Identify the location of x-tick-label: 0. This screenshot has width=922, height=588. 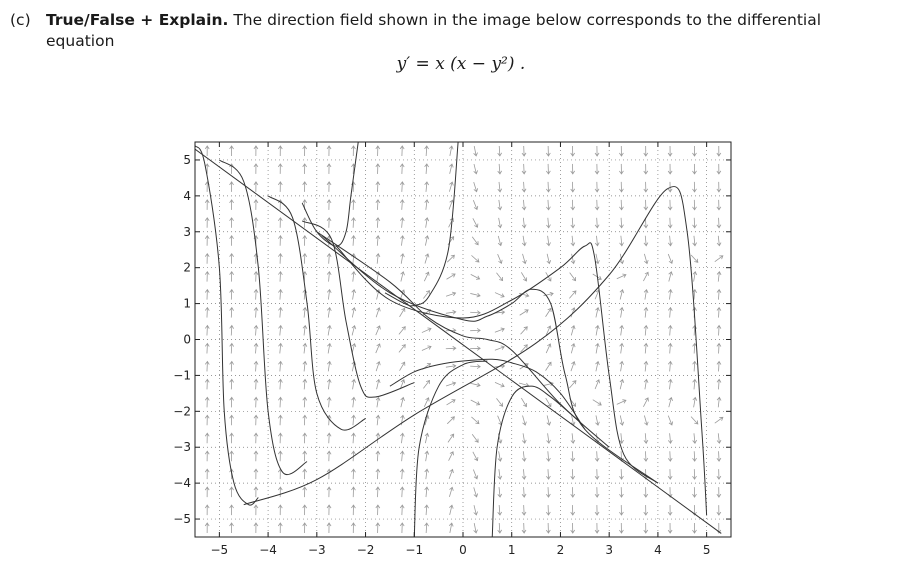
(463, 550).